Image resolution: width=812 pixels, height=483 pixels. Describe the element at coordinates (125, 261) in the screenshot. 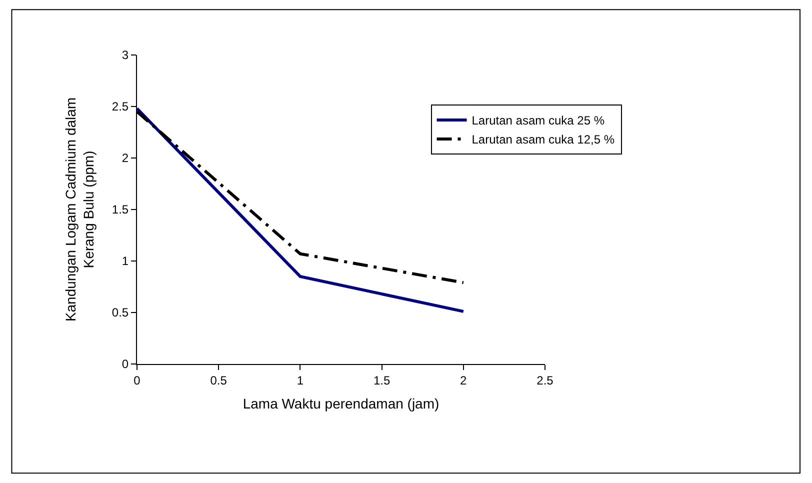

I see `y-tick-label: 1` at that location.